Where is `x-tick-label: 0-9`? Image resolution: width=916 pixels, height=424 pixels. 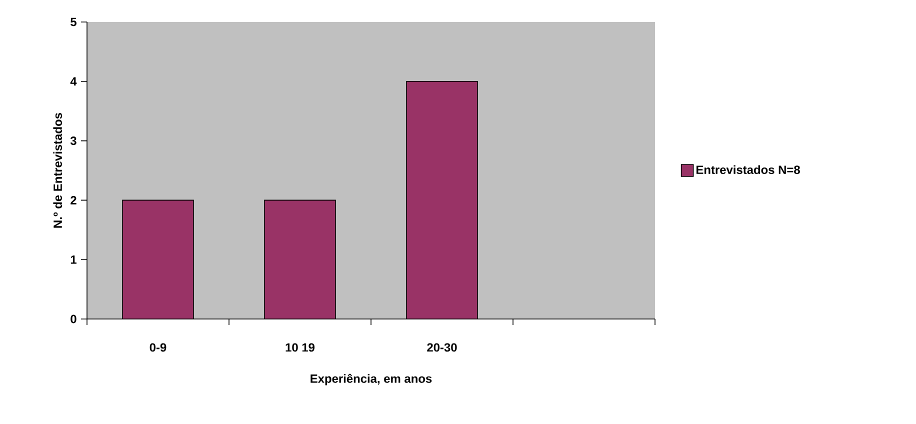 x-tick-label: 0-9 is located at coordinates (158, 347).